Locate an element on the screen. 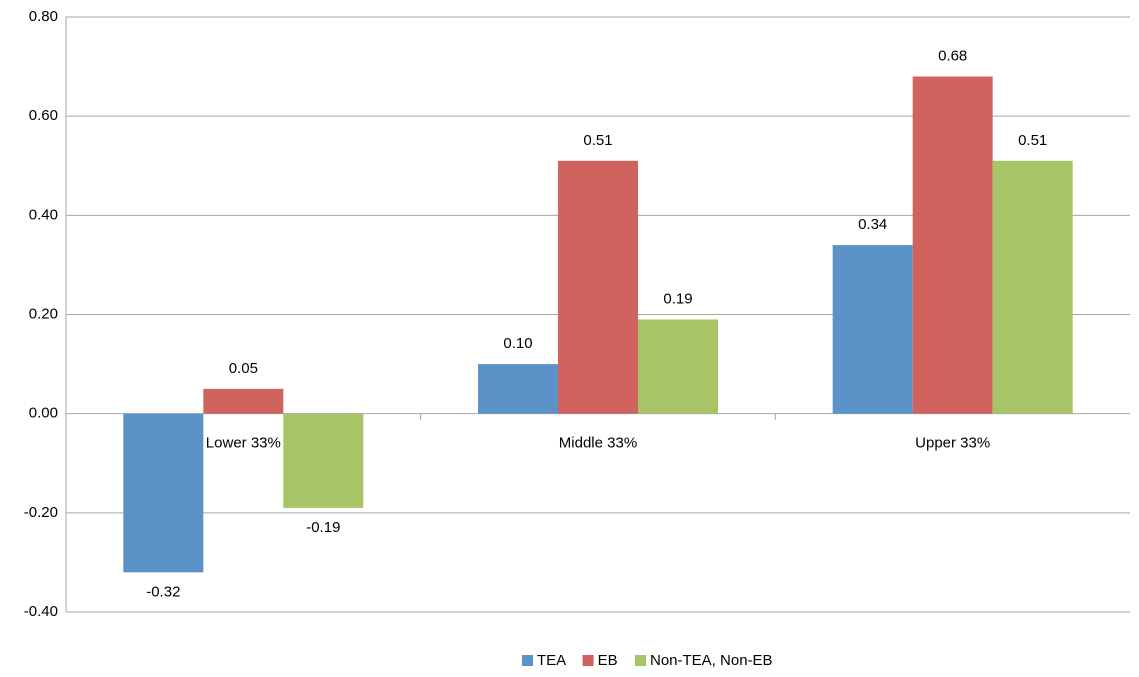  x-tick-label: Middle 33% is located at coordinates (598, 443).